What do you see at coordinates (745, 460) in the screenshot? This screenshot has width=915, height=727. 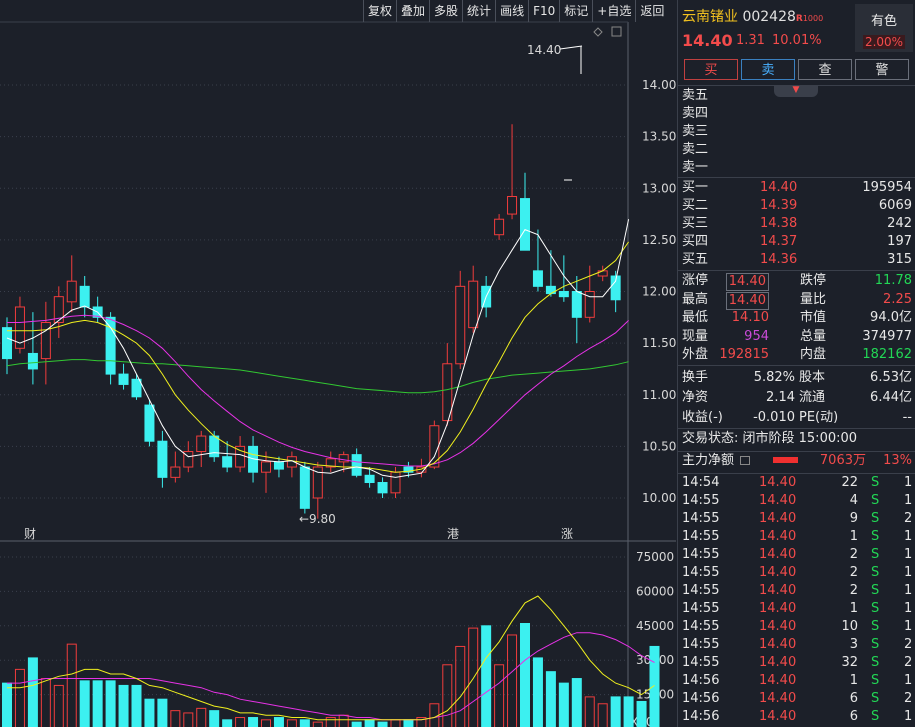 I see `list-icon` at bounding box center [745, 460].